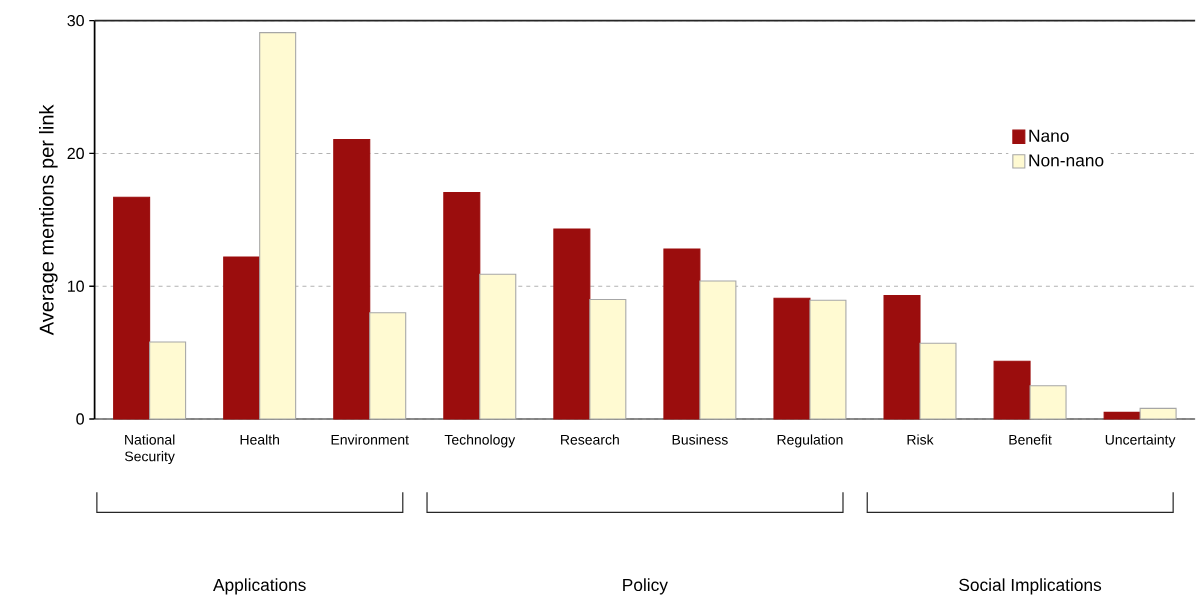  I want to click on x-tick-label: Technology, so click(480, 441).